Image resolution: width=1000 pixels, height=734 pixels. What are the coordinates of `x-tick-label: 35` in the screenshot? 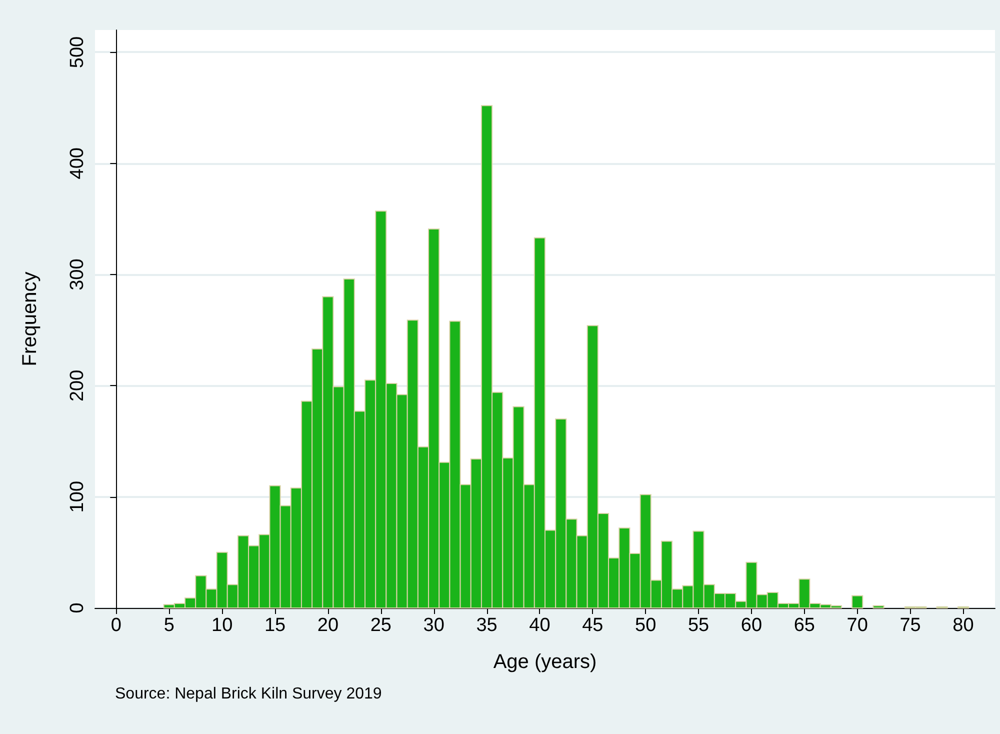 It's located at (487, 625).